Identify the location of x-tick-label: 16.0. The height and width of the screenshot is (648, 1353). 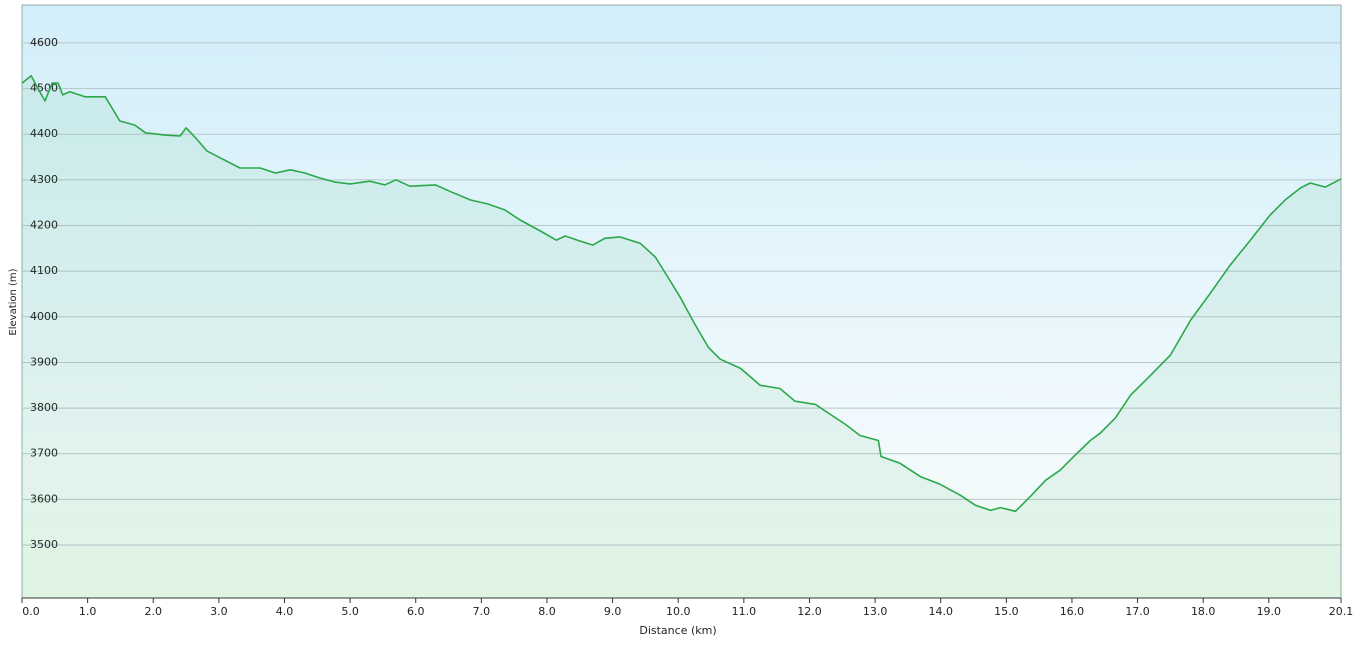
(1072, 611).